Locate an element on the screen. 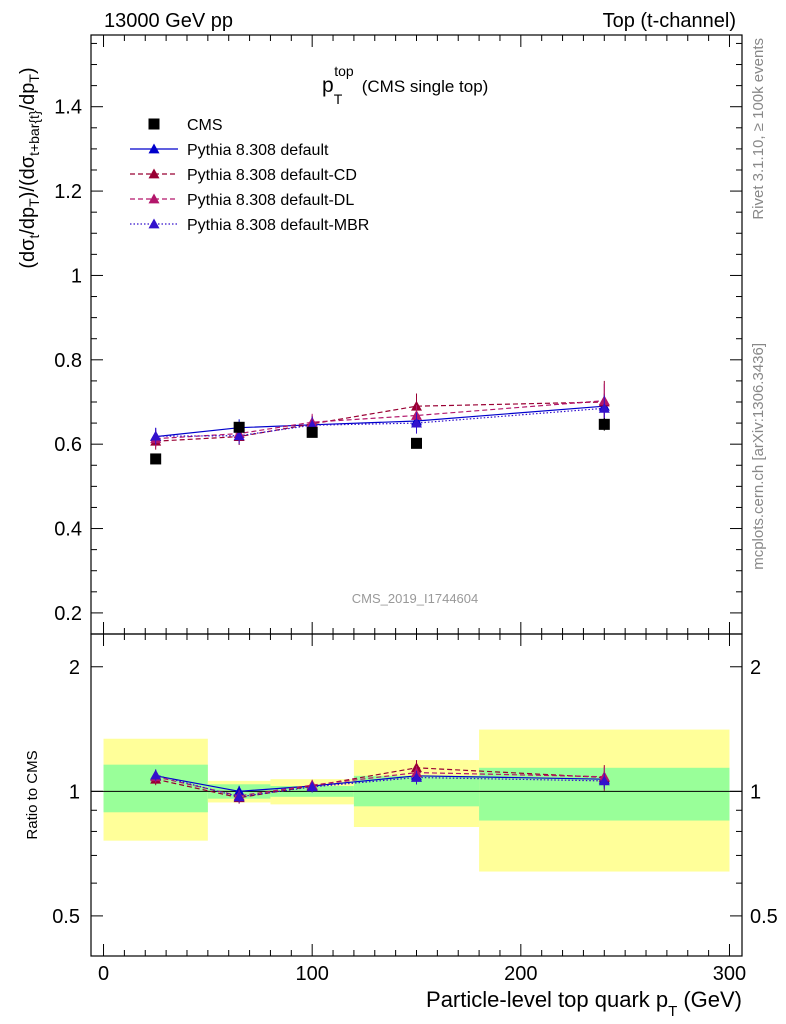 The image size is (786, 1024). y-tick-label: 0.2 is located at coordinates (68, 614).